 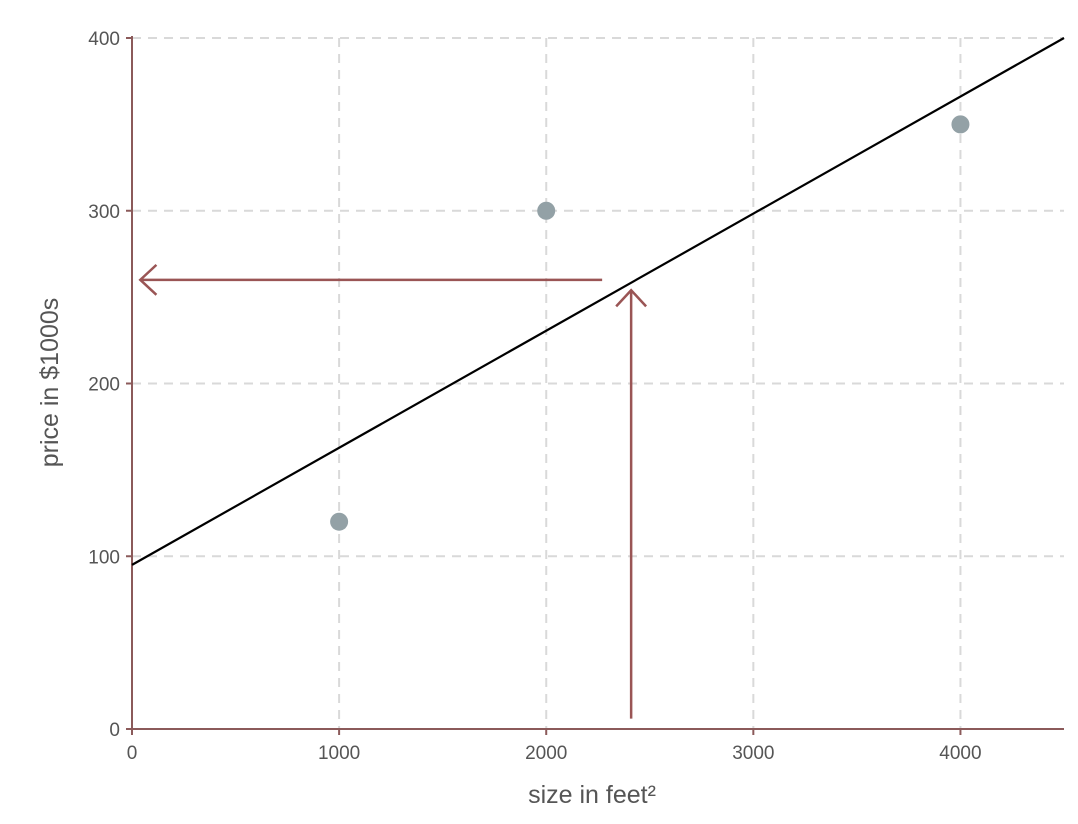 What do you see at coordinates (104, 557) in the screenshot?
I see `y-tick-label: 100` at bounding box center [104, 557].